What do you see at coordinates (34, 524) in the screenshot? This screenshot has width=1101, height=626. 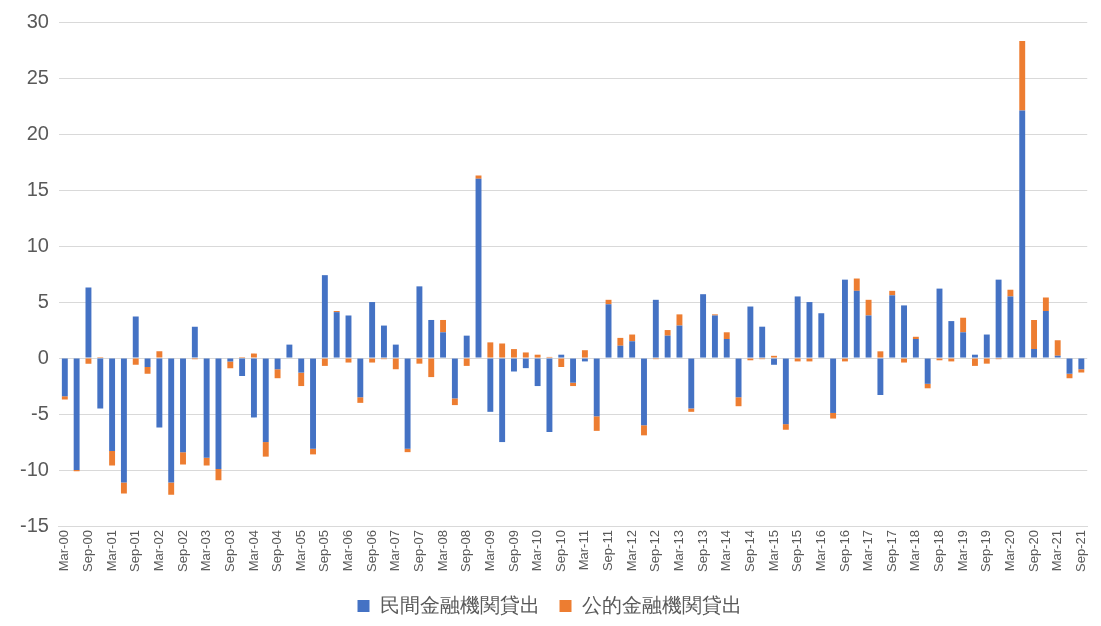 I see `y-tick-label: -15` at bounding box center [34, 524].